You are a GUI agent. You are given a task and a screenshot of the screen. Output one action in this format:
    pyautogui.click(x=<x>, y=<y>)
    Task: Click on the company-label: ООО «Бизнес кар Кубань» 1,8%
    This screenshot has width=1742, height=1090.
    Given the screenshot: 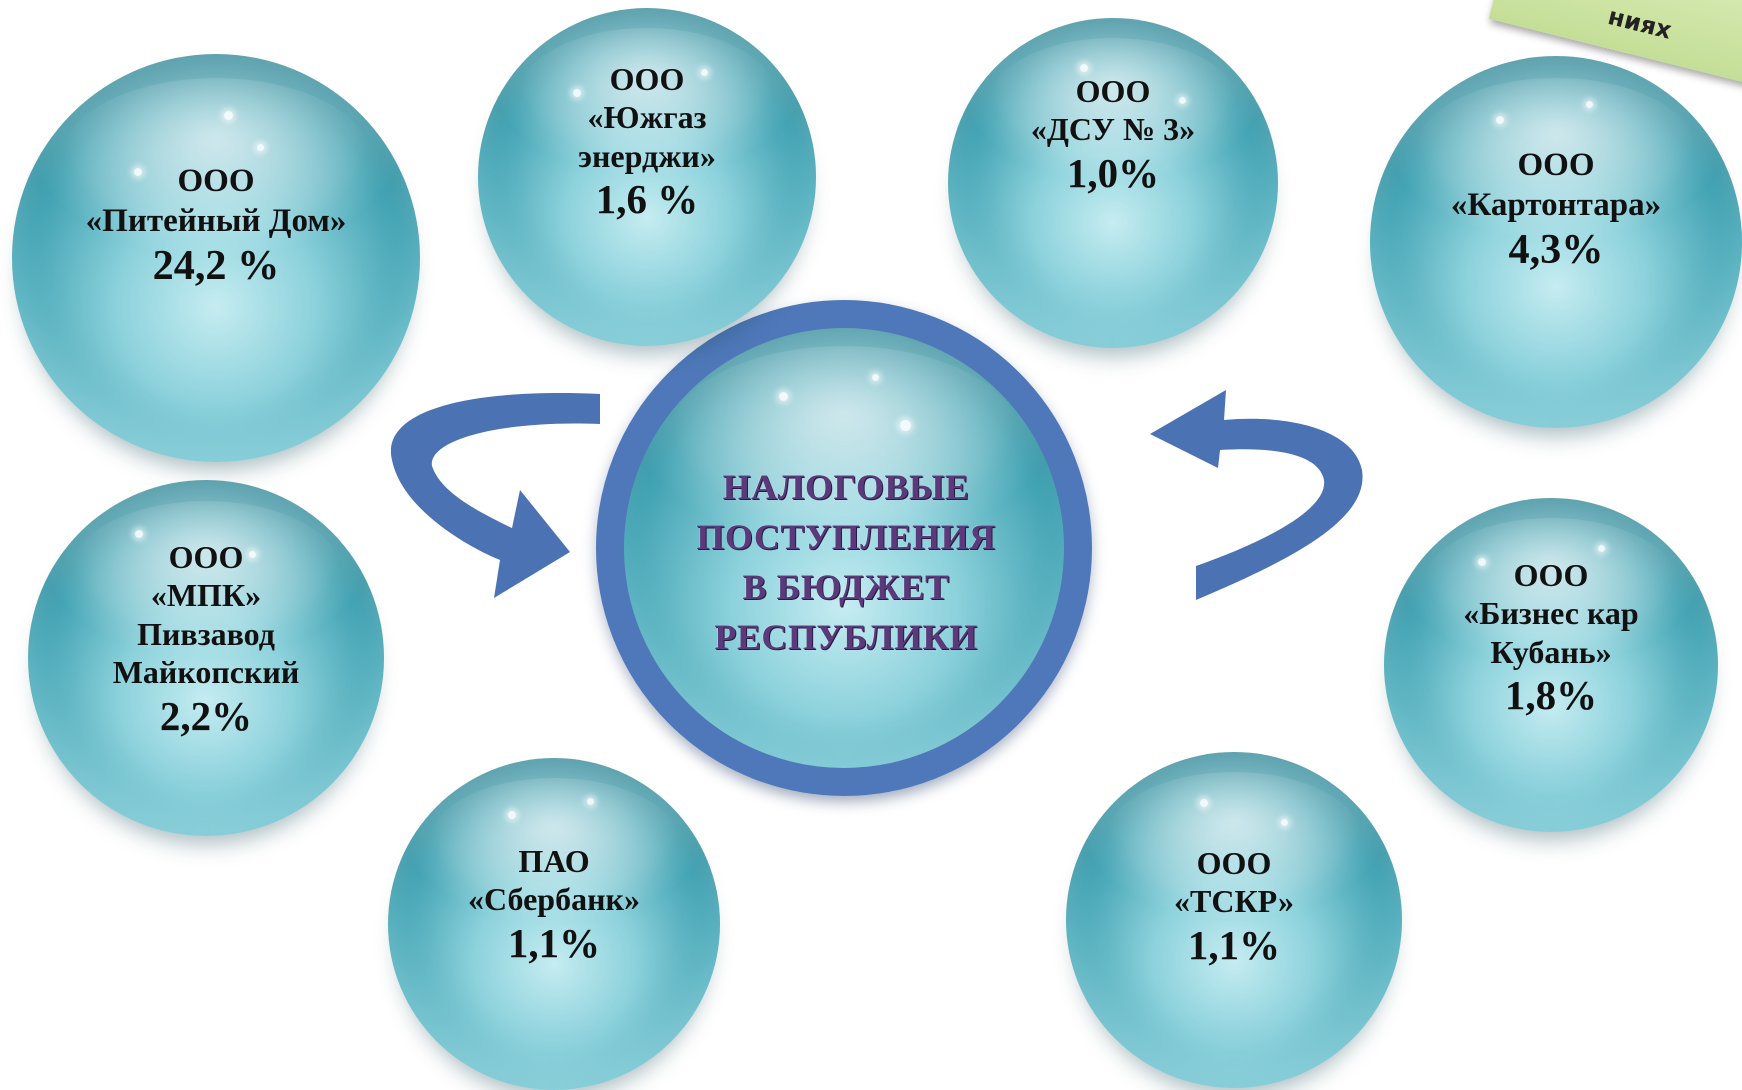 What is the action you would take?
    pyautogui.click(x=1551, y=638)
    